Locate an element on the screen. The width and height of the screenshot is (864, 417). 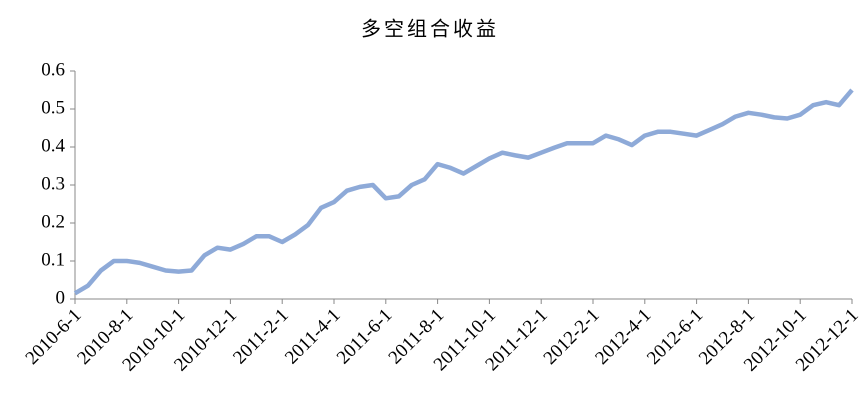
y-tick-label: 0 is located at coordinates (61, 297).